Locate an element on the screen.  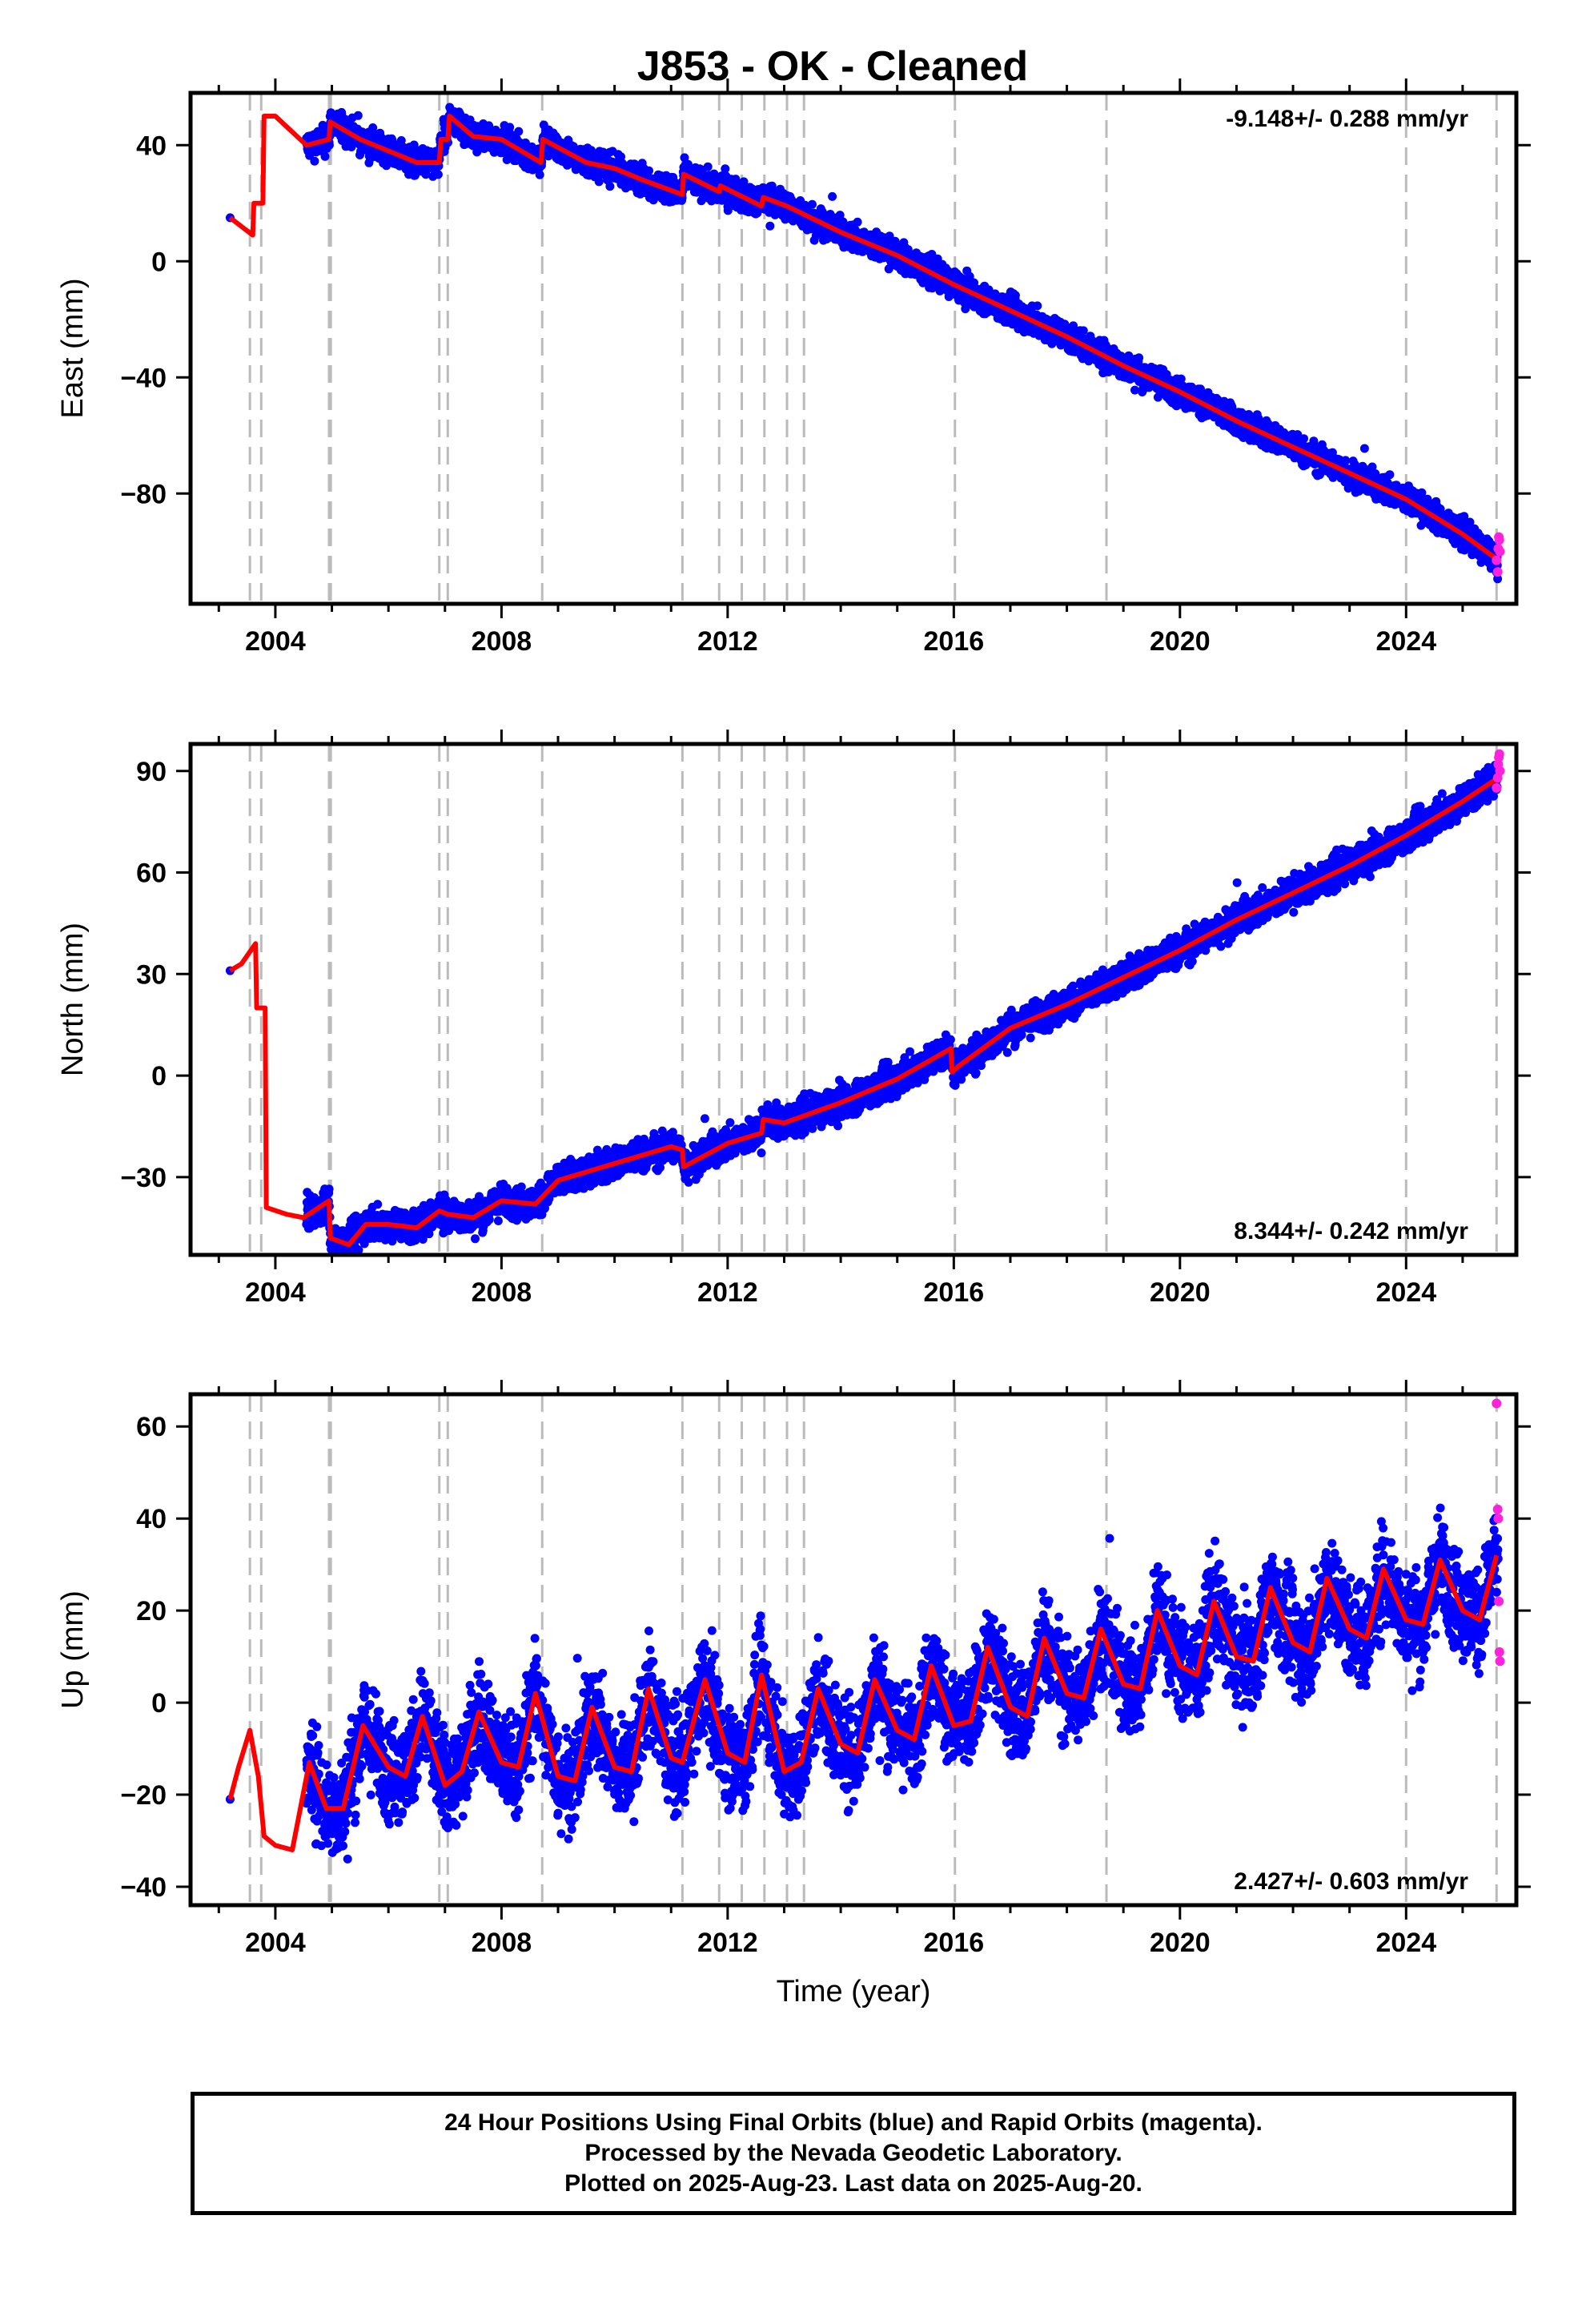
x-tick-label: 2020 is located at coordinates (1180, 641).